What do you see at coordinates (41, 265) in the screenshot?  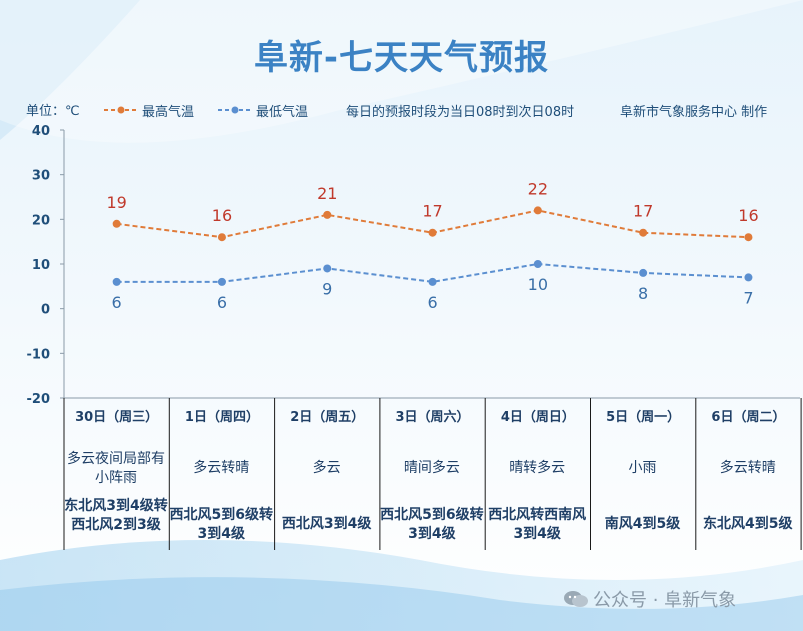 I see `y-tick-label: 10` at bounding box center [41, 265].